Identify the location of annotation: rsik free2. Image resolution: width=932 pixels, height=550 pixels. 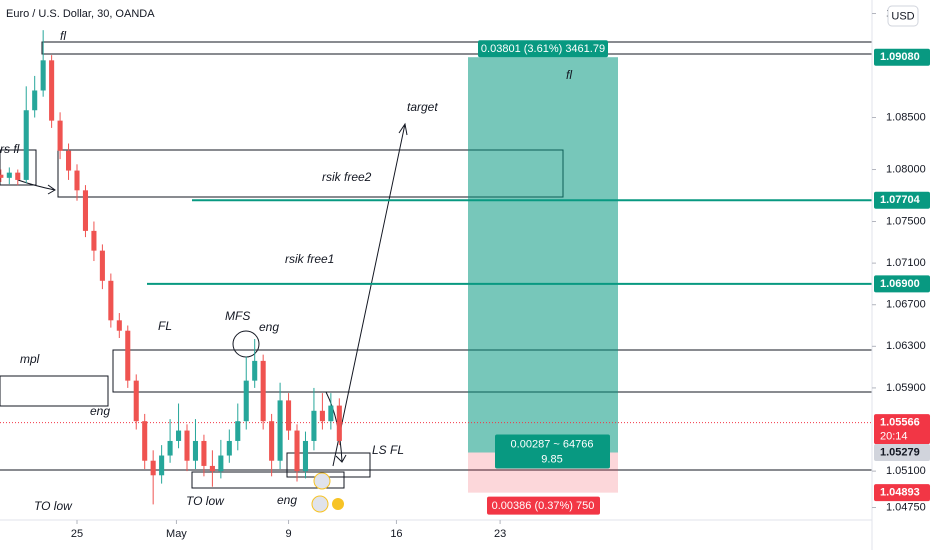
(347, 177).